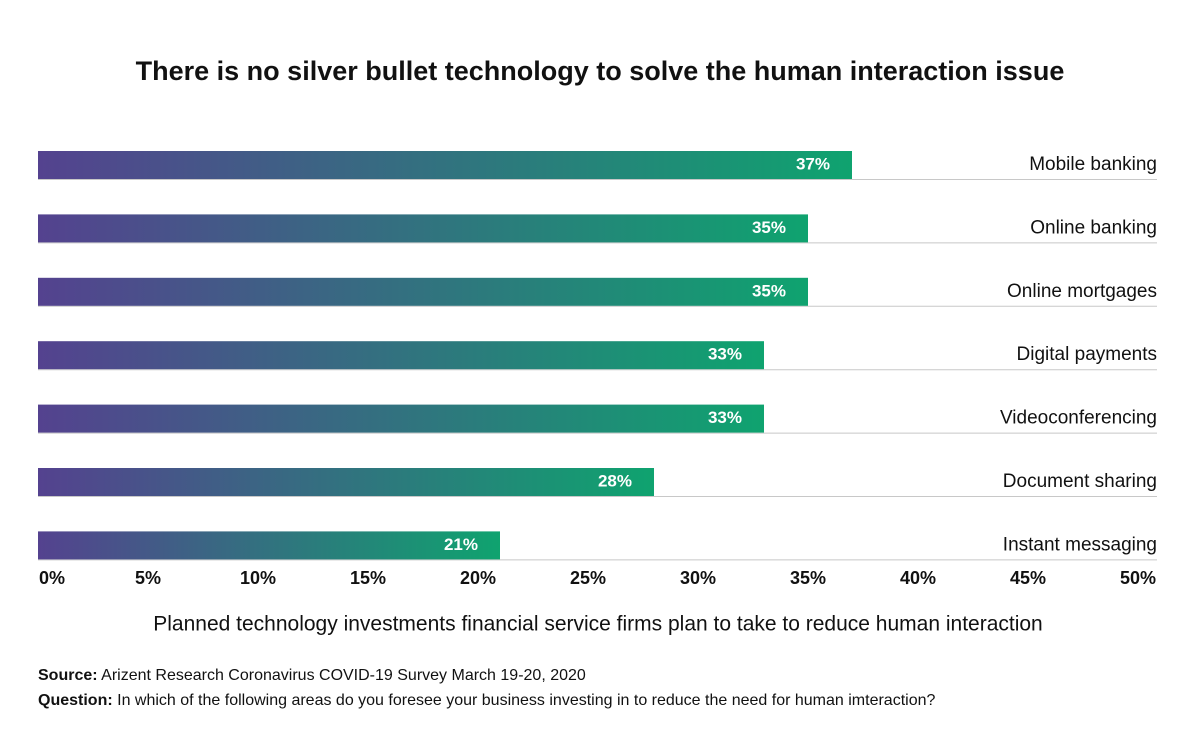 The image size is (1201, 751). What do you see at coordinates (1087, 354) in the screenshot?
I see `category-label: Digital payments` at bounding box center [1087, 354].